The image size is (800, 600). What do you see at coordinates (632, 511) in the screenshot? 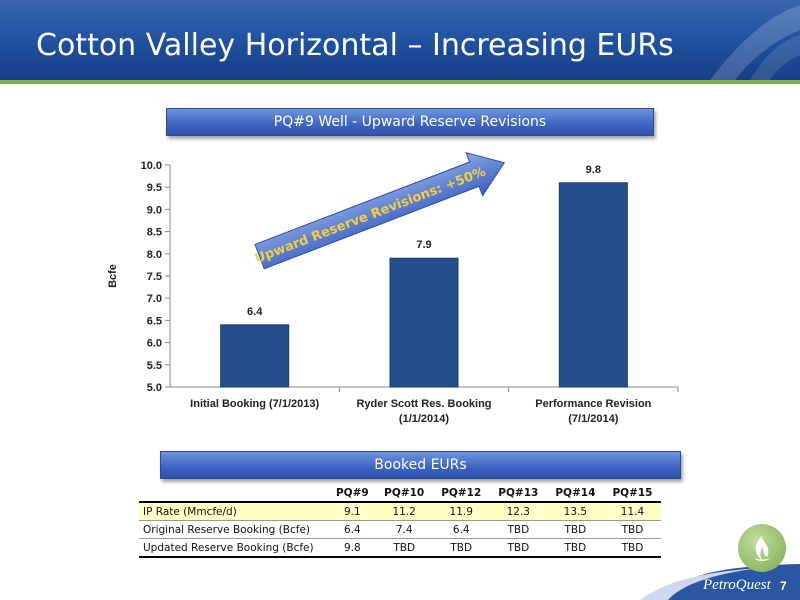
I see `table-cell: 11.4` at bounding box center [632, 511].